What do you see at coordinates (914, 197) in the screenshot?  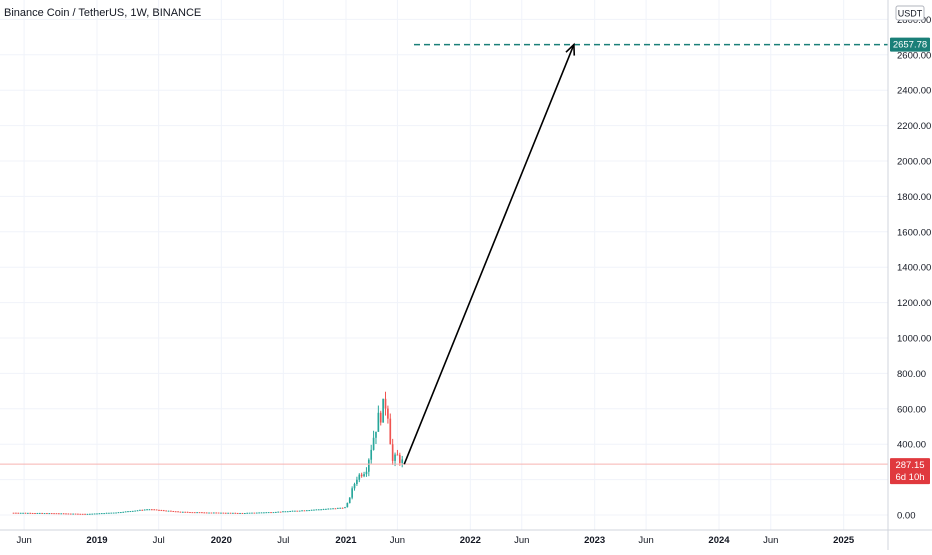 I see `price-tick-label: 1800.00` at bounding box center [914, 197].